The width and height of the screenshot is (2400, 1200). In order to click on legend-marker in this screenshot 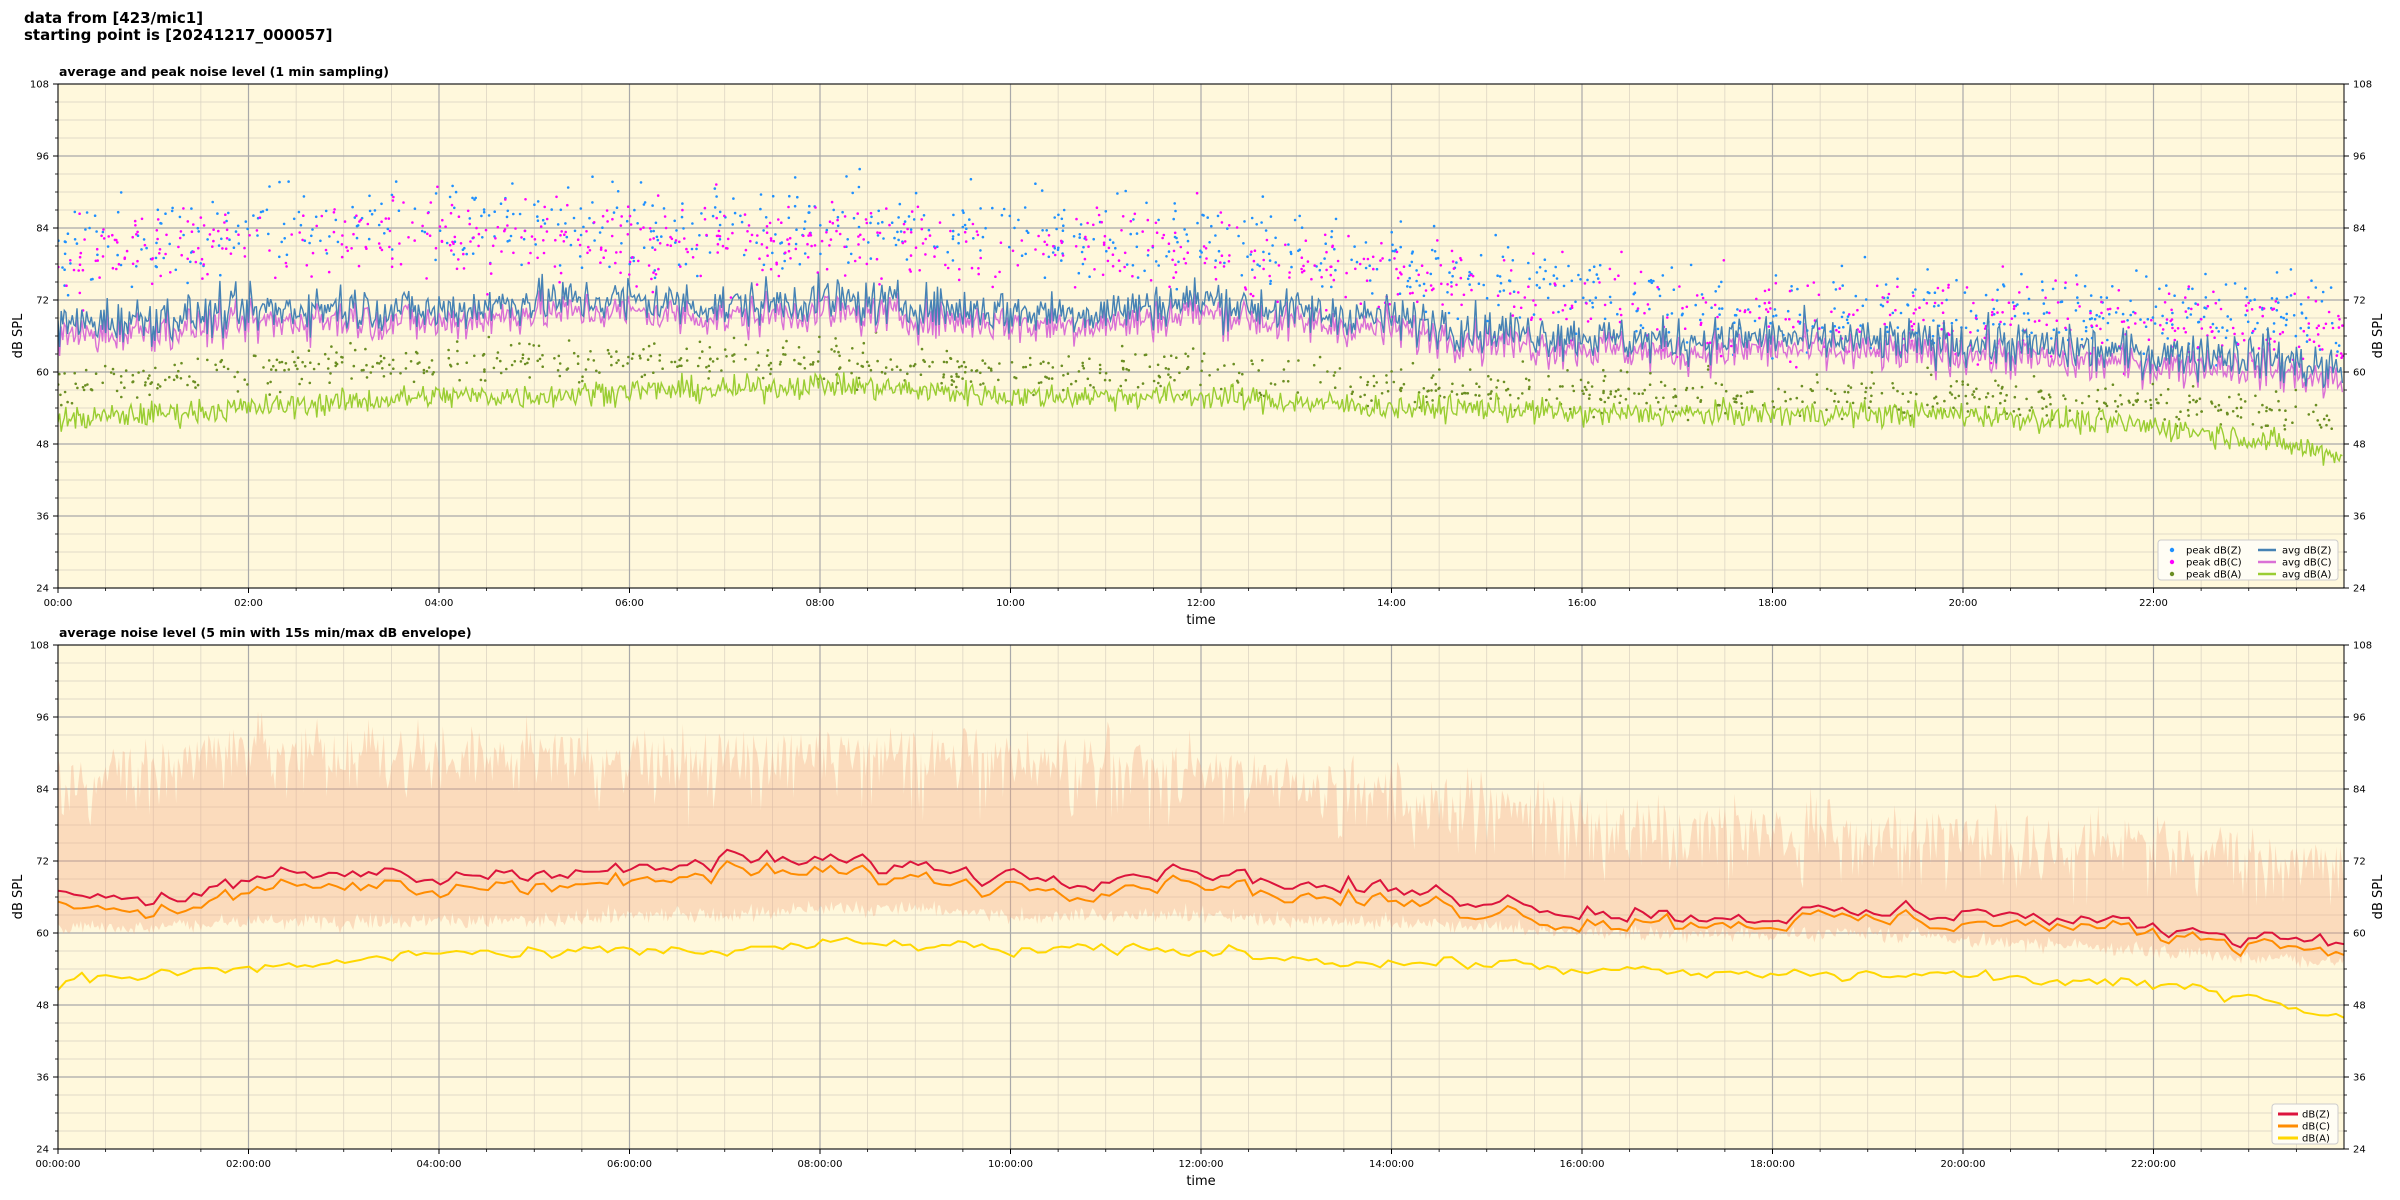, I will do `click(2172, 574)`.